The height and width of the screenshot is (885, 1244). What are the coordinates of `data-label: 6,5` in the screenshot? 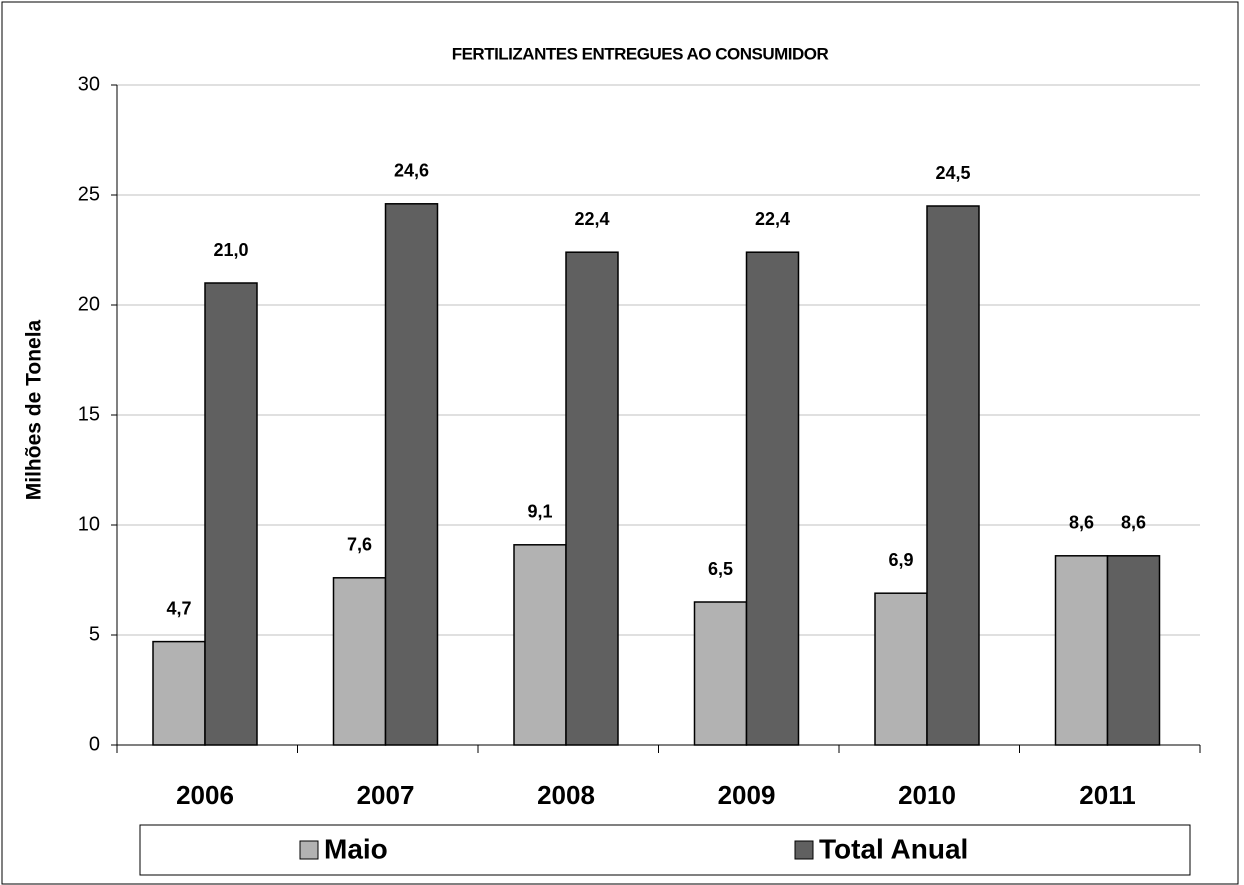 It's located at (720, 569).